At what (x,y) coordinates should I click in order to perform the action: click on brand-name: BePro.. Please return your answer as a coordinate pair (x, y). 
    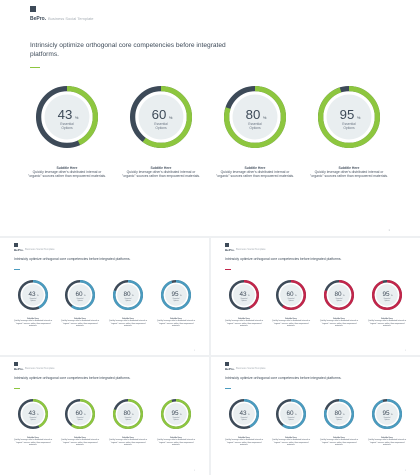
    Looking at the image, I should click on (230, 369).